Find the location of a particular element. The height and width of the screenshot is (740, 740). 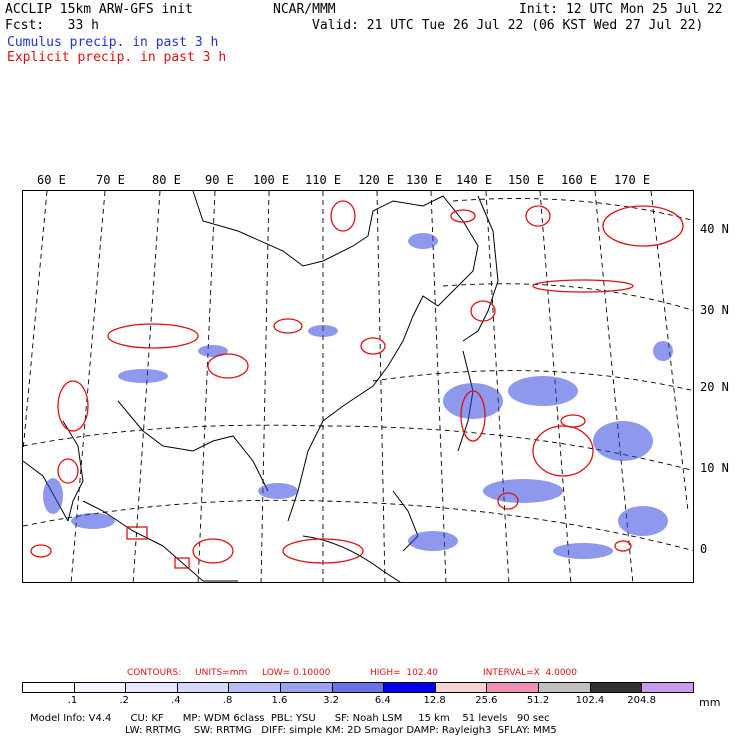

colorbar-tick-9: 51.2 is located at coordinates (538, 700).